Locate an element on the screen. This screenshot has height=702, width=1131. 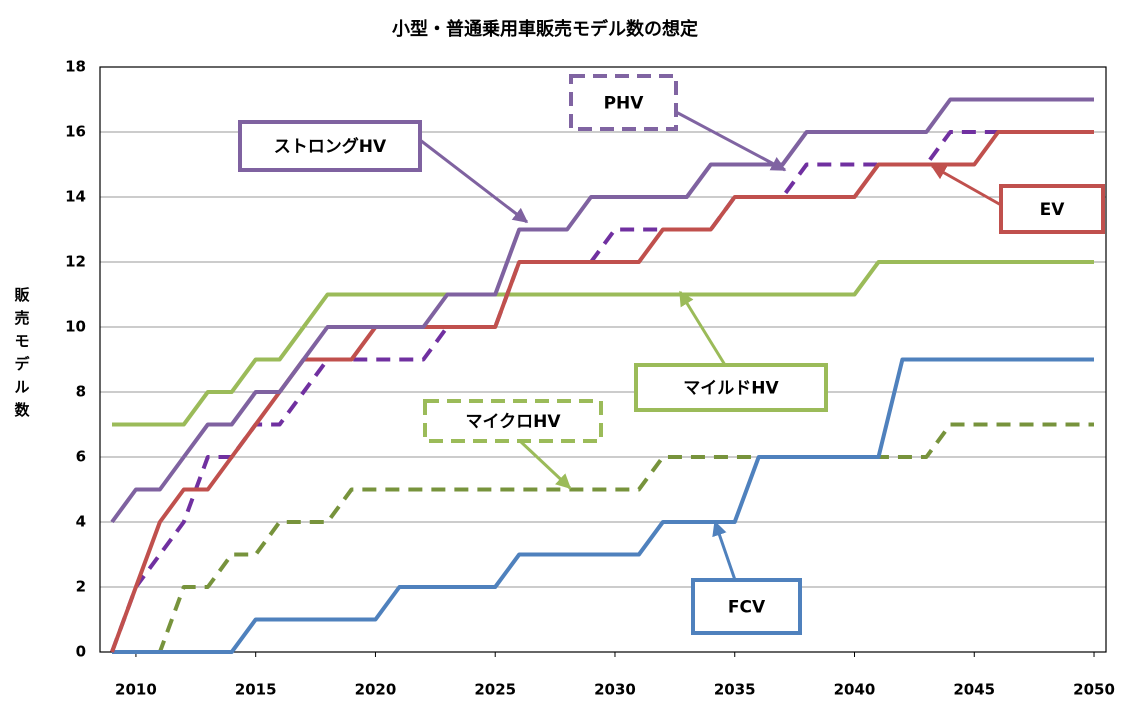
y-axis-label: 販売モデル数 is located at coordinates (22, 352).